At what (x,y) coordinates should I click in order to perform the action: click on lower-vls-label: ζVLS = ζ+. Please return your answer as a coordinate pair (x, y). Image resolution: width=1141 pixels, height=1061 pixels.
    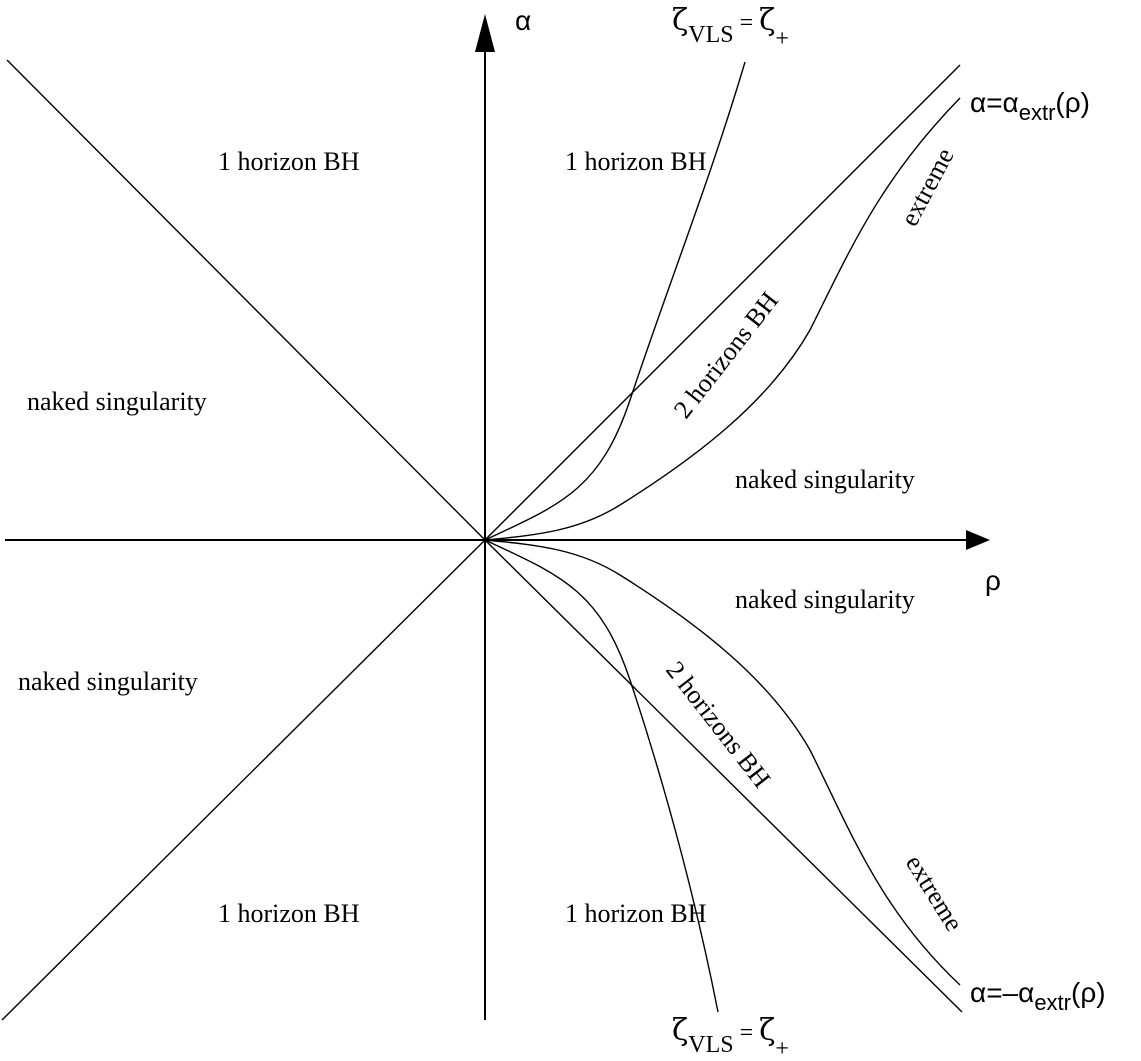
    Looking at the image, I should click on (730, 1037).